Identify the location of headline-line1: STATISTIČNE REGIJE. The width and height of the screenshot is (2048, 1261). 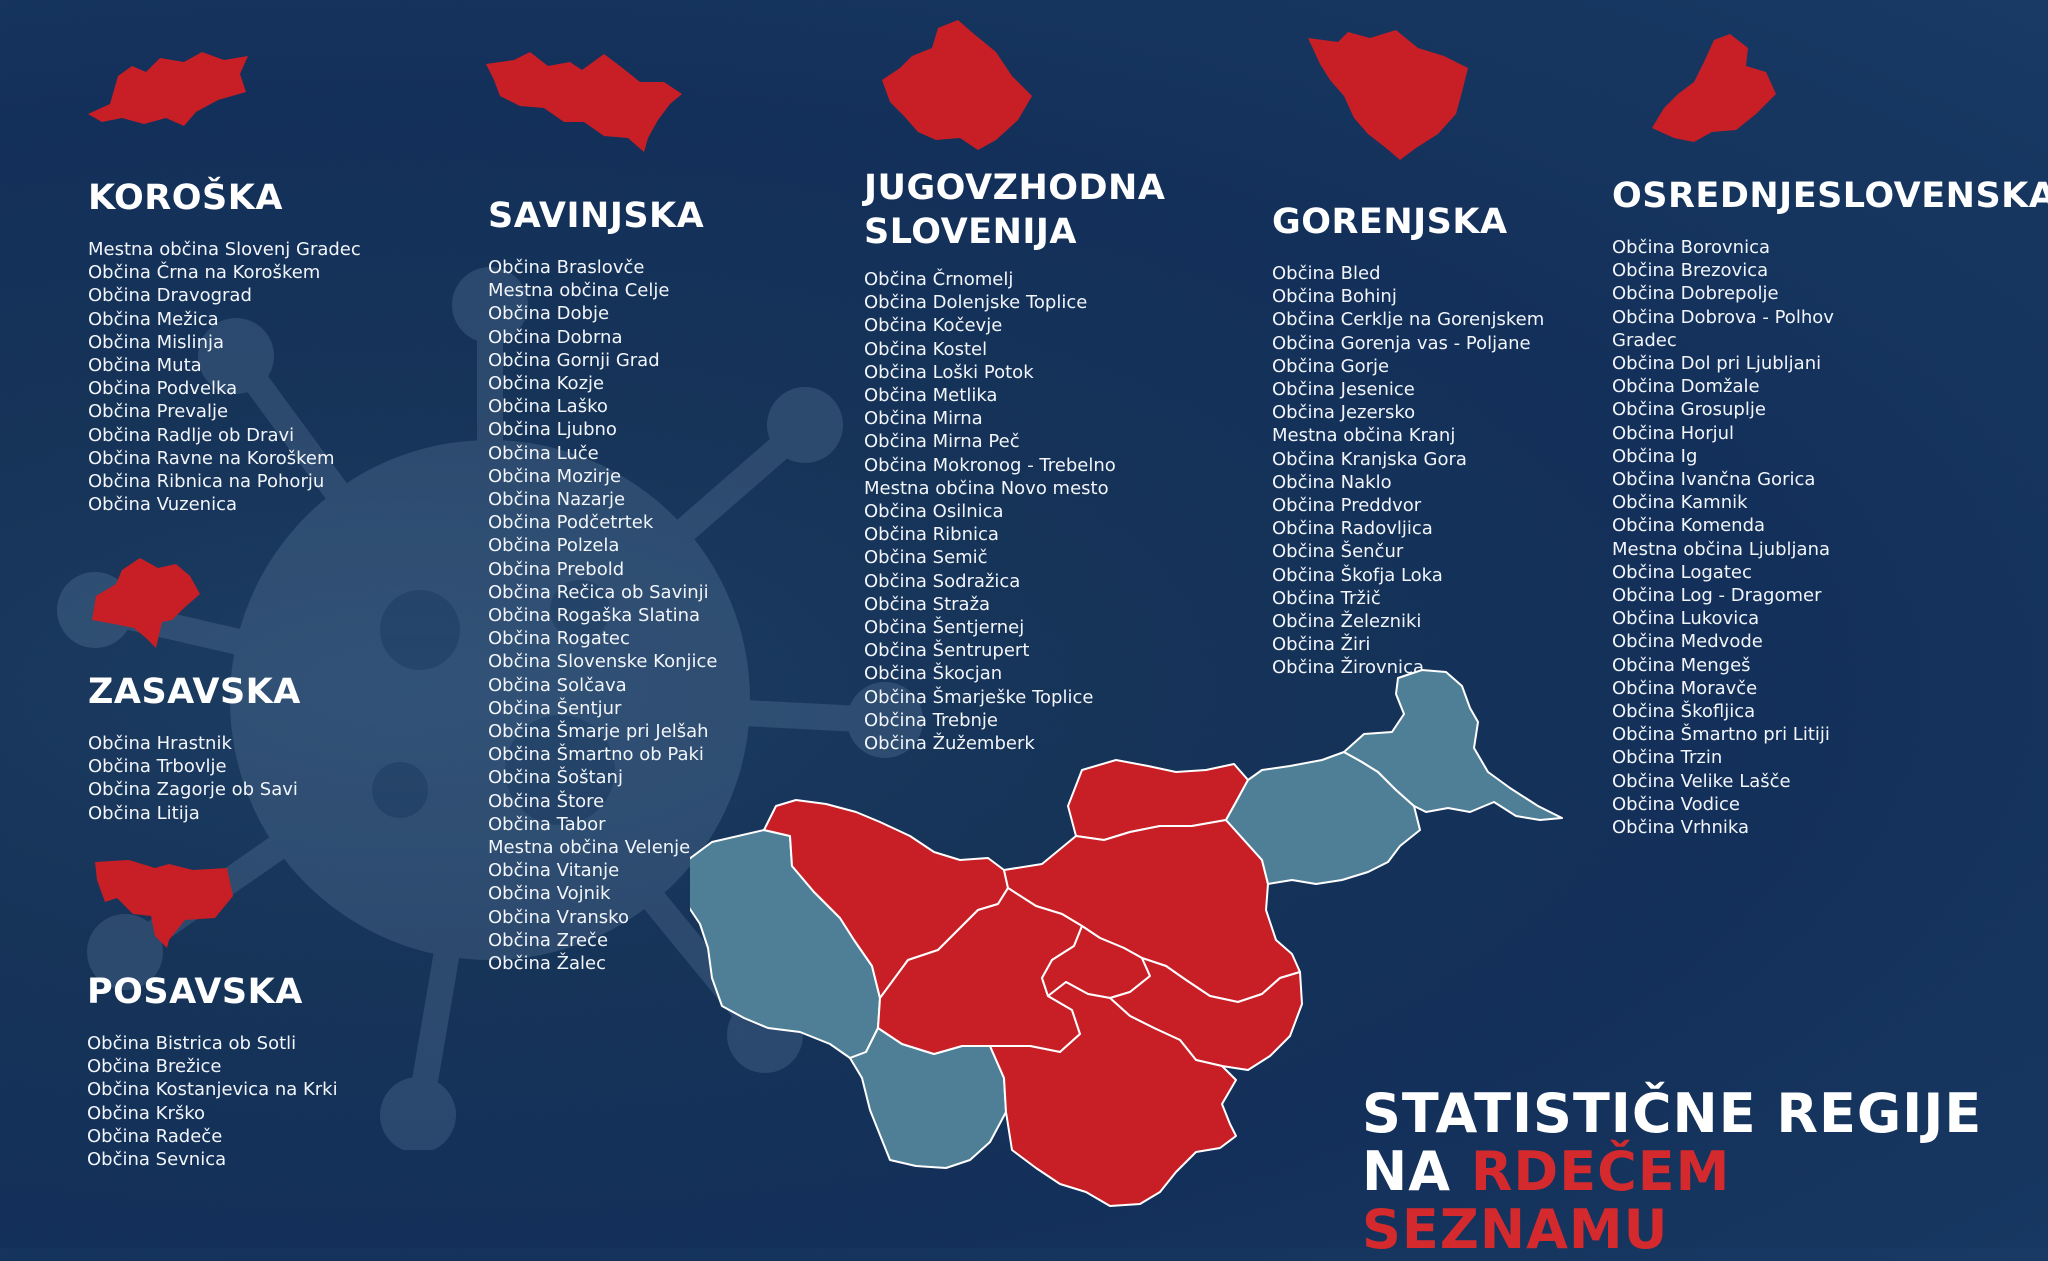
(1672, 1113).